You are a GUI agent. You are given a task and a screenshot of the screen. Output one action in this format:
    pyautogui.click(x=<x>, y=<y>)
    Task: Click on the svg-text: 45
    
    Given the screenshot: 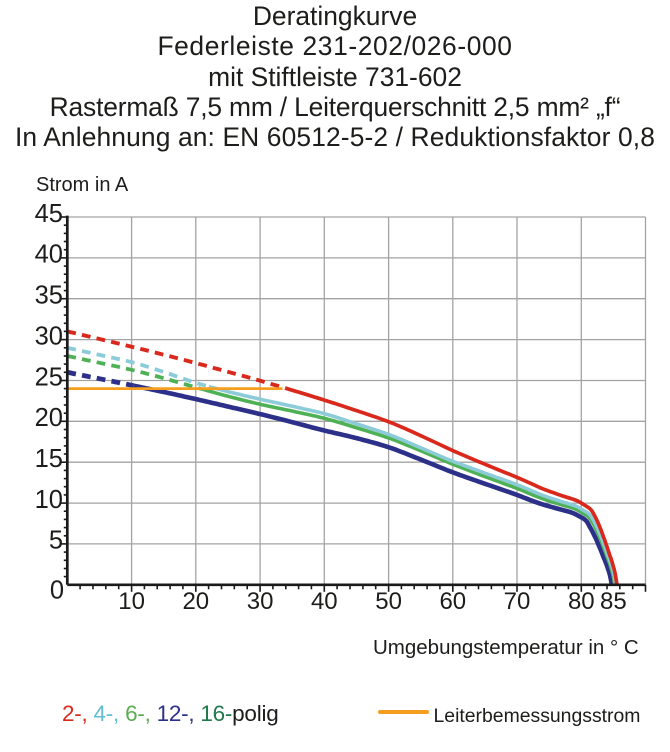 What is the action you would take?
    pyautogui.click(x=49, y=214)
    